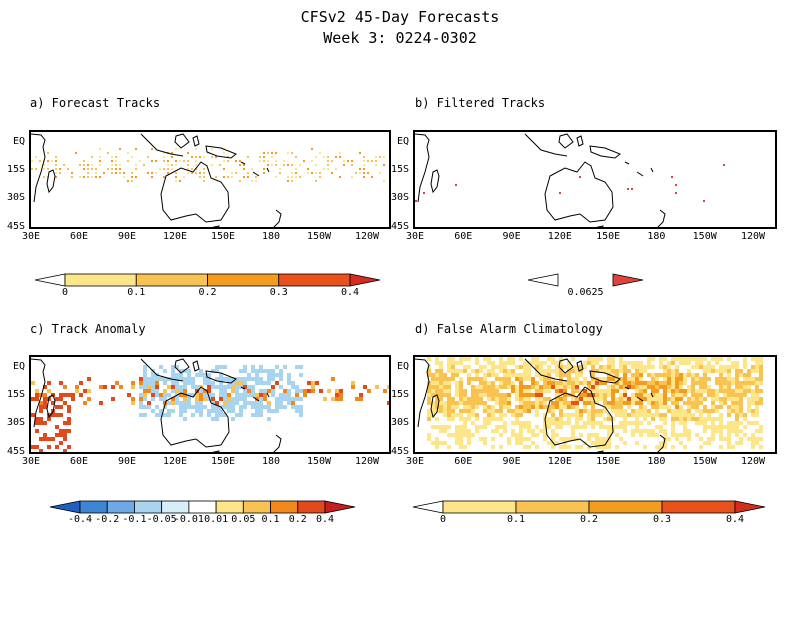 This screenshot has width=800, height=618. What do you see at coordinates (297, 519) in the screenshot?
I see `colorbar-tick-label: 0.2` at bounding box center [297, 519].